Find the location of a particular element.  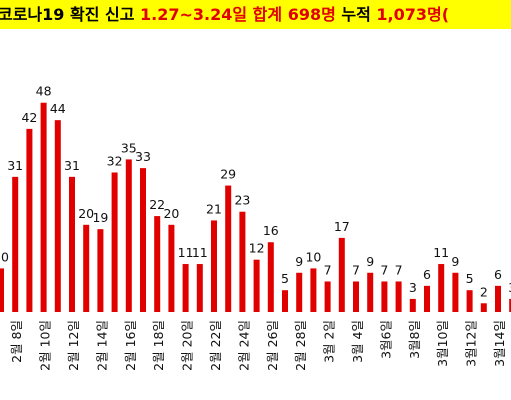

x-tick-label: 3월6일 is located at coordinates (385, 339).